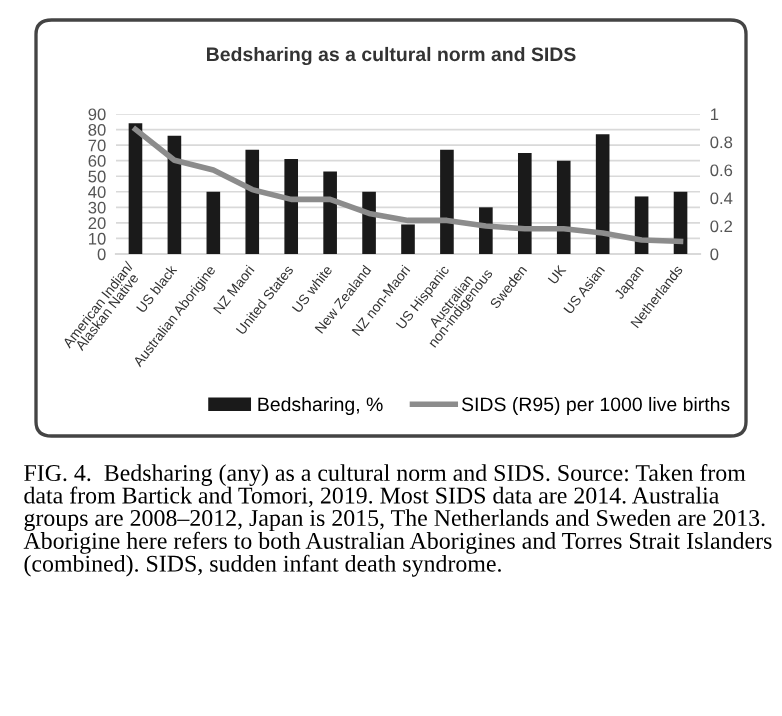 The height and width of the screenshot is (716, 782). I want to click on legend-label: SIDS (R95) per 1000 live births, so click(595, 406).